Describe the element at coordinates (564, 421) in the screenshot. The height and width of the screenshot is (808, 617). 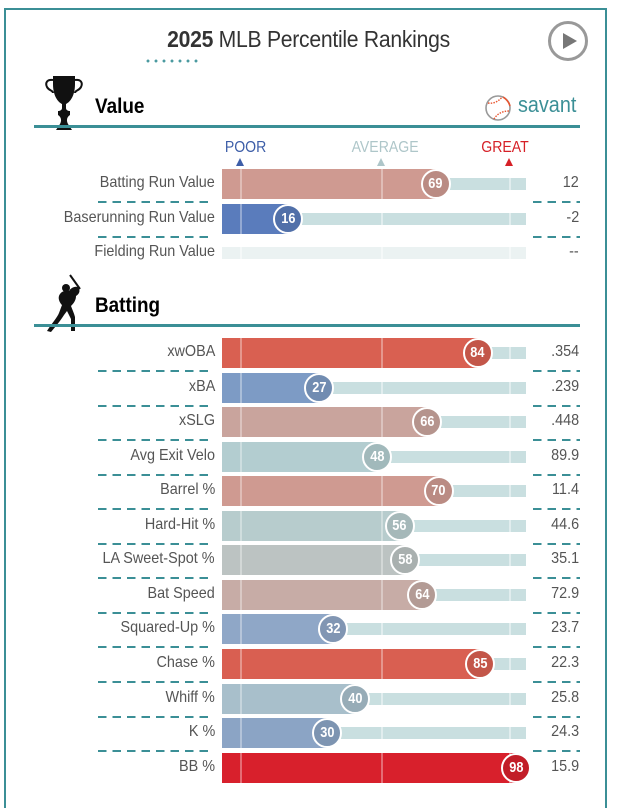
I see `metric-value: .448` at that location.